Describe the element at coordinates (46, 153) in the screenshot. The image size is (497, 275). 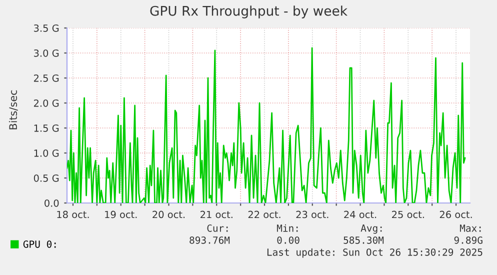
I see `y-tick-label: 1.0 G` at that location.